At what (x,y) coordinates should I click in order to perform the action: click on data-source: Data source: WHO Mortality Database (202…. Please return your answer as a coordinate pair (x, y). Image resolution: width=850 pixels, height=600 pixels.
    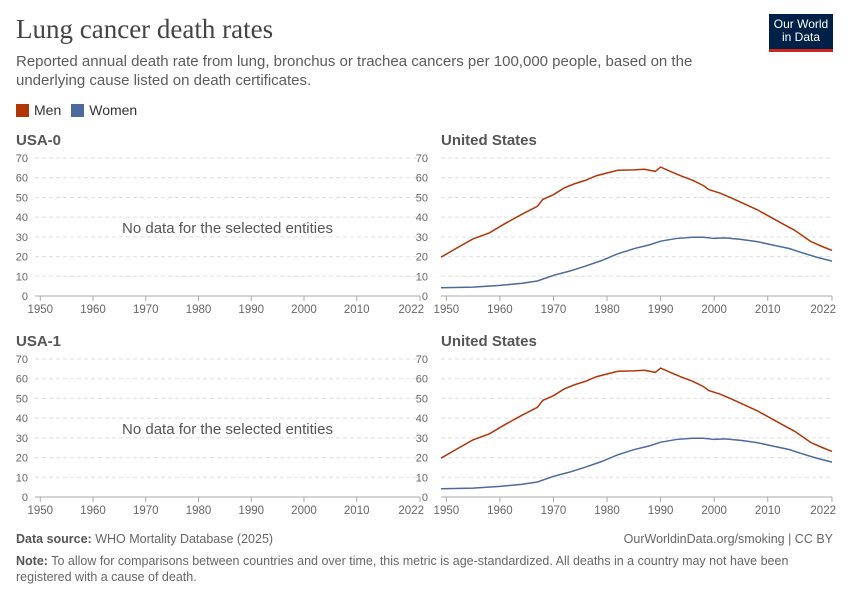
    Looking at the image, I should click on (144, 539).